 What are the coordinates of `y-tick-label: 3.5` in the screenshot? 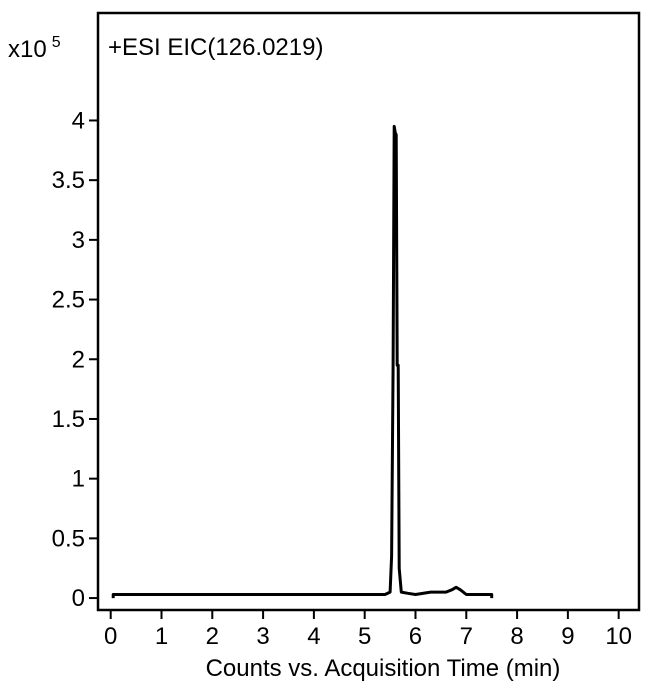 It's located at (68, 180).